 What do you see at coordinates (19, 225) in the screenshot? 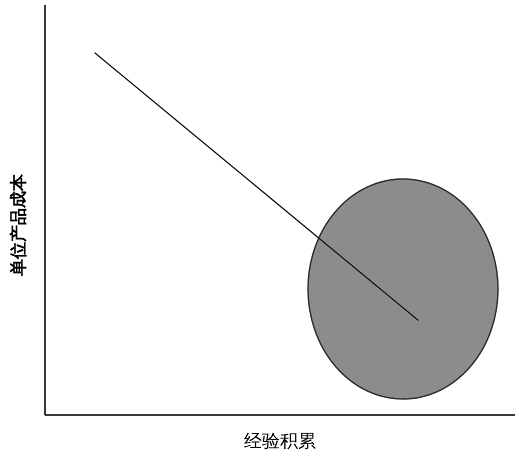
I see `y-axis-title: 单位产品成本` at bounding box center [19, 225].